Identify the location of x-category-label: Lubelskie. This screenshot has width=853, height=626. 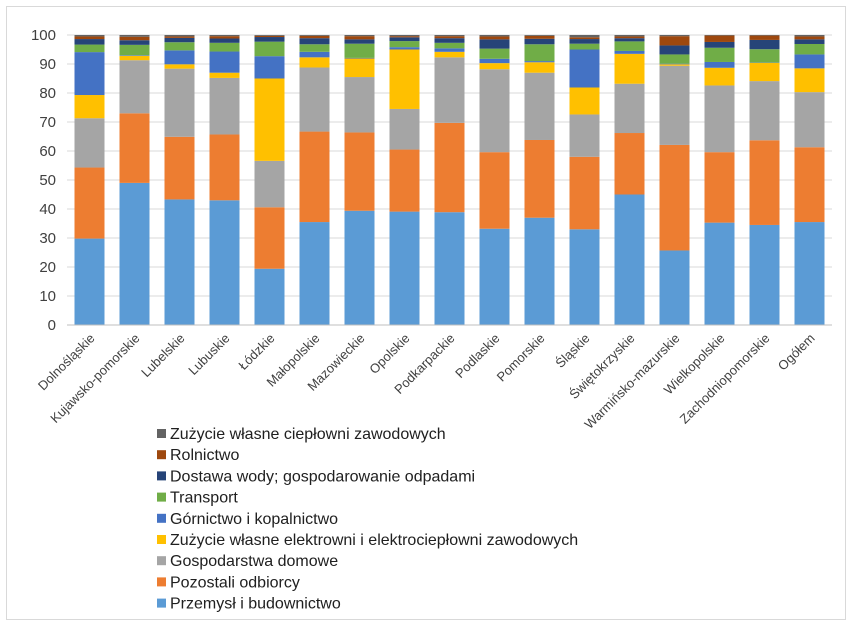
(162, 355).